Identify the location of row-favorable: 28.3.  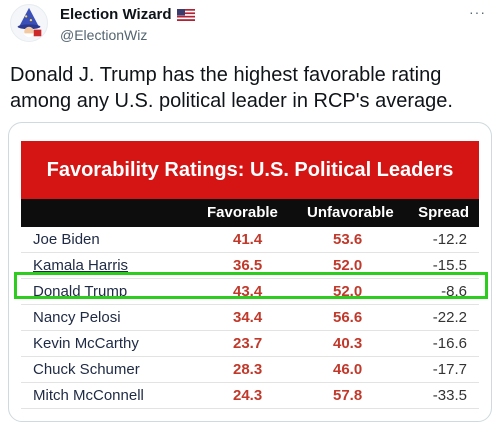
(248, 369).